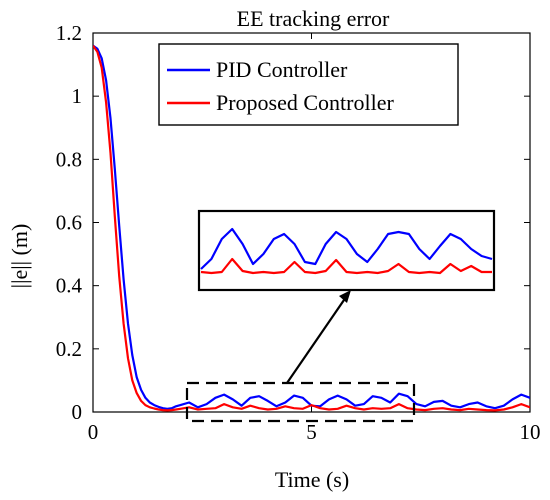  Describe the element at coordinates (311, 432) in the screenshot. I see `x-tick-label: 5` at that location.